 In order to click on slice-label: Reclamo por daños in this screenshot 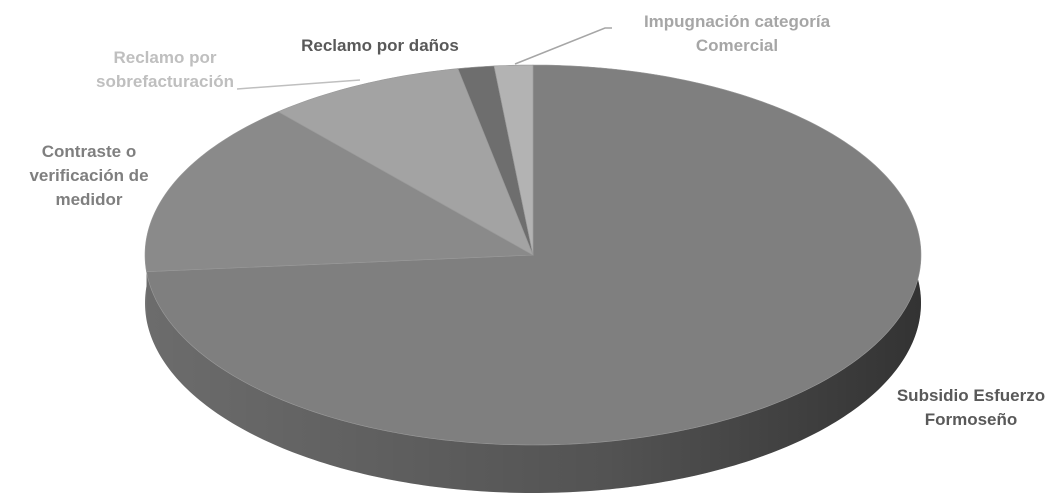, I will do `click(380, 45)`.